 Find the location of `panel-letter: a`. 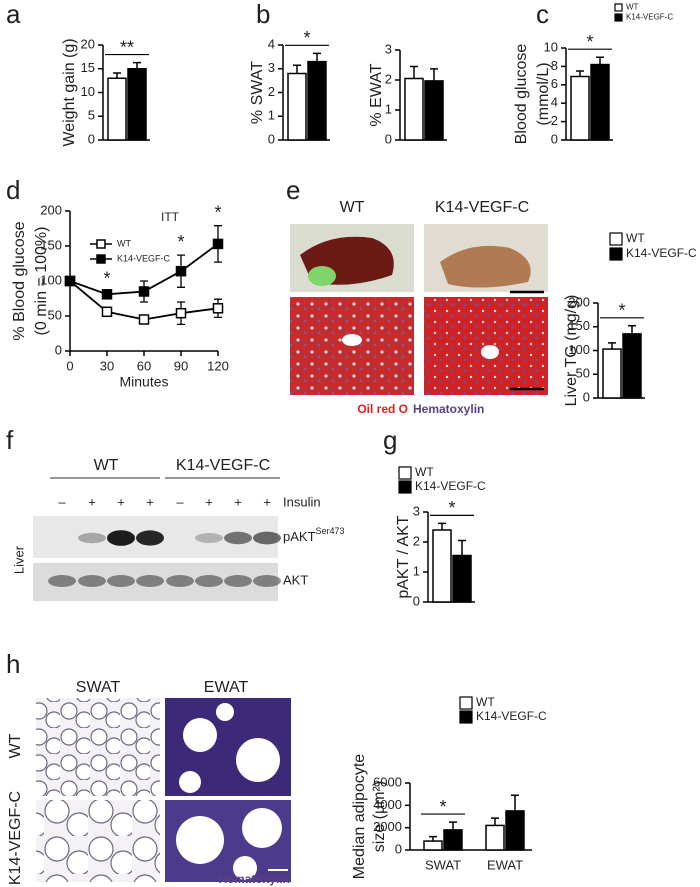

panel-letter: a is located at coordinates (13, 14).